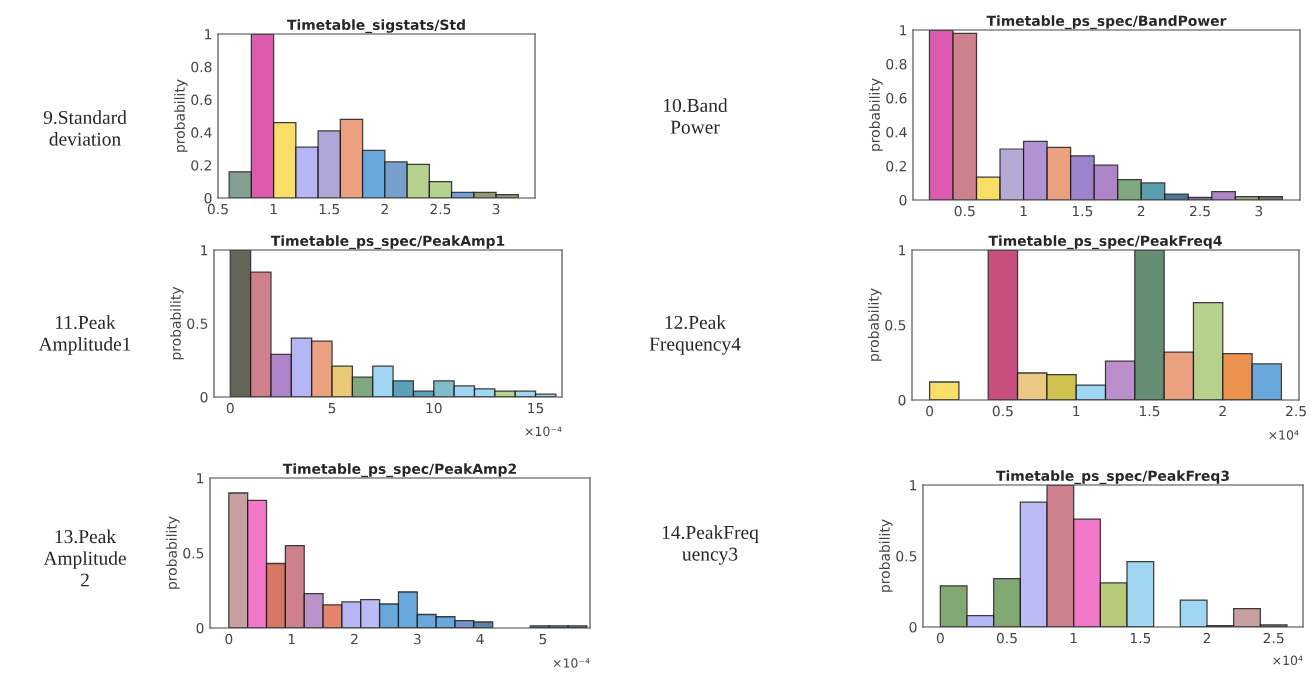  I want to click on text: 11.Peak Amplitude1, so click(84, 335).